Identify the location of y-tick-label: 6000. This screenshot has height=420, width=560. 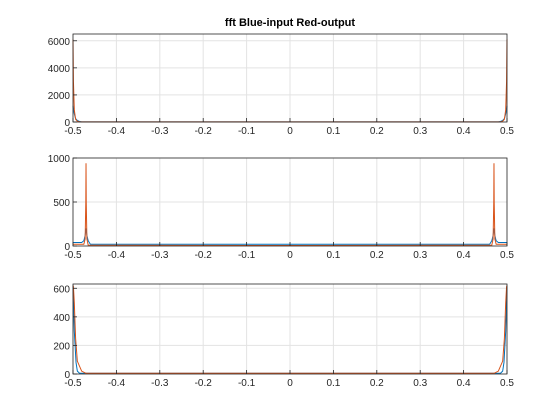
(59, 42).